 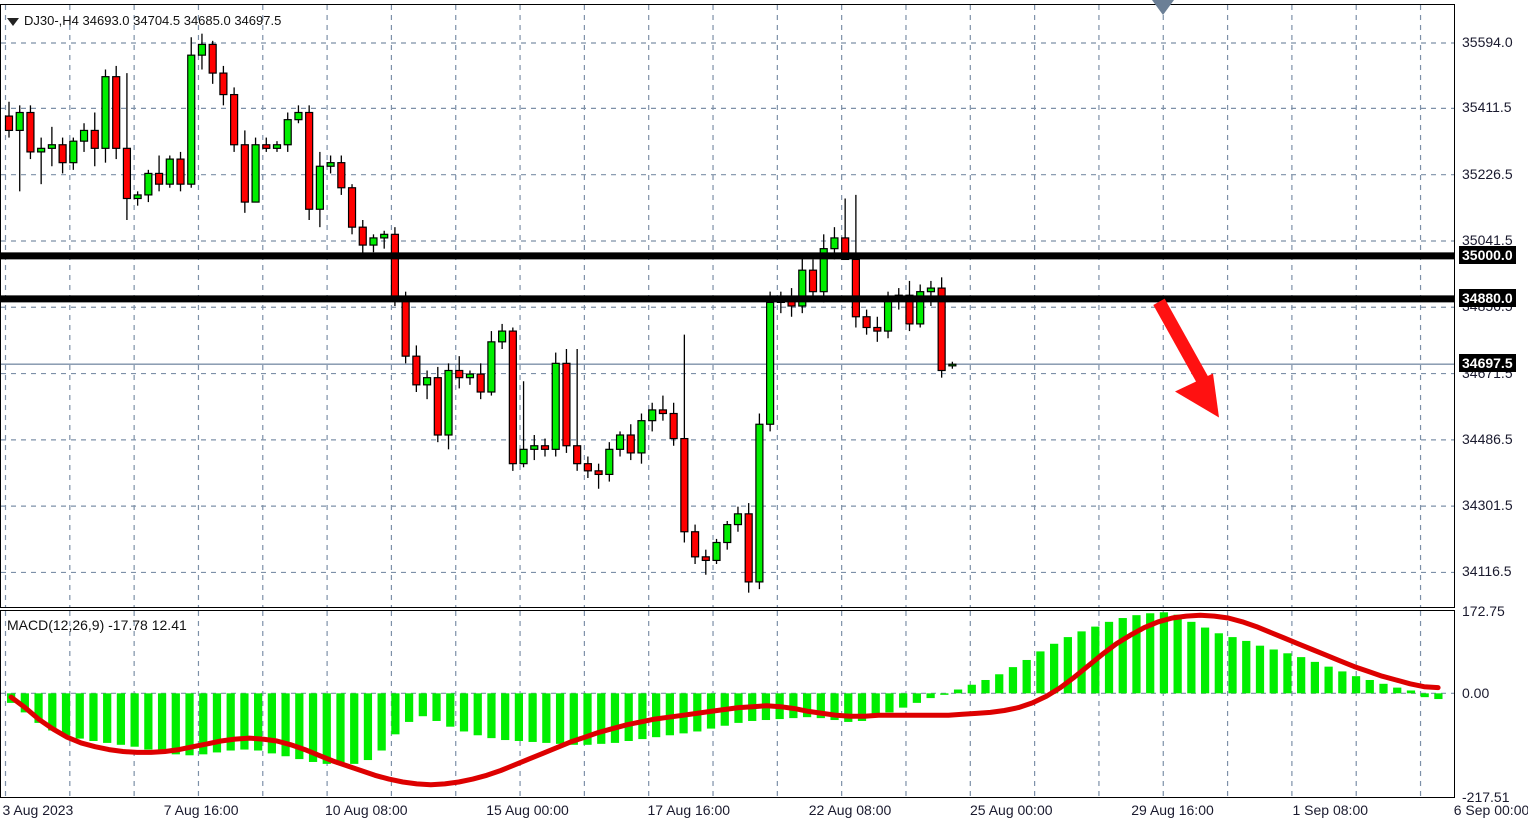 I want to click on chart-header: DJ30-,H4 34693.0 34704.5 34685.0 34697.5, so click(x=144, y=20).